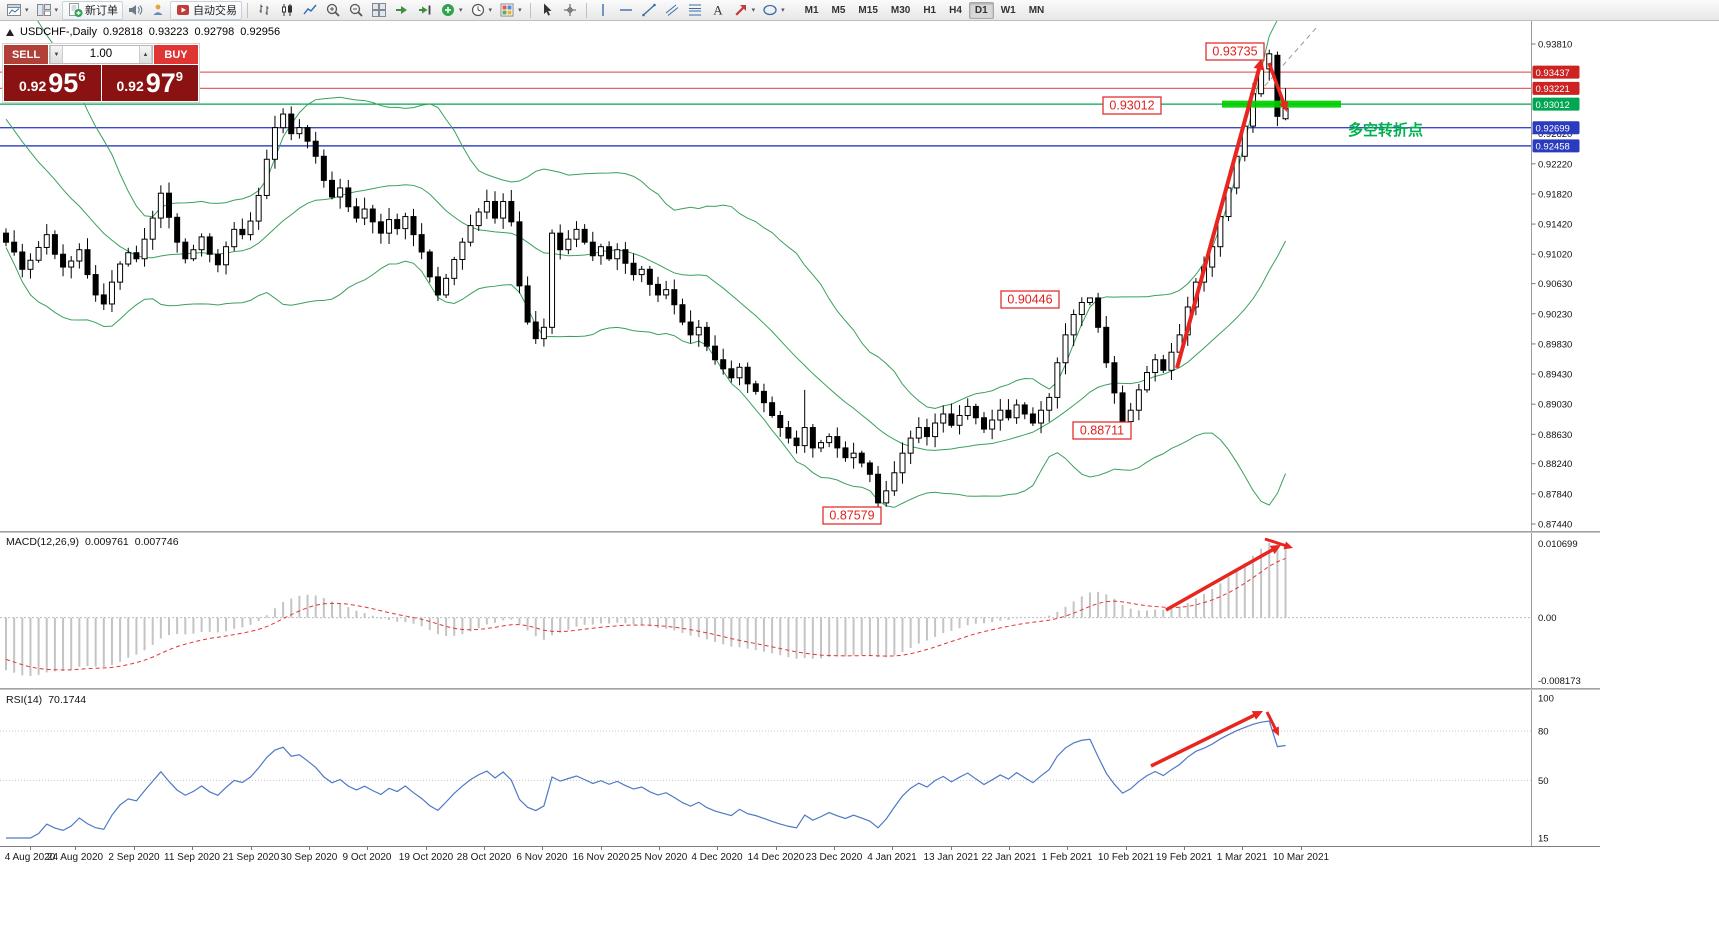 The image size is (1719, 944). Describe the element at coordinates (1043, 283) in the screenshot. I see `price-callout-labels: 0.93735 0.93012 0.90446 0.88711 0.87579` at that location.